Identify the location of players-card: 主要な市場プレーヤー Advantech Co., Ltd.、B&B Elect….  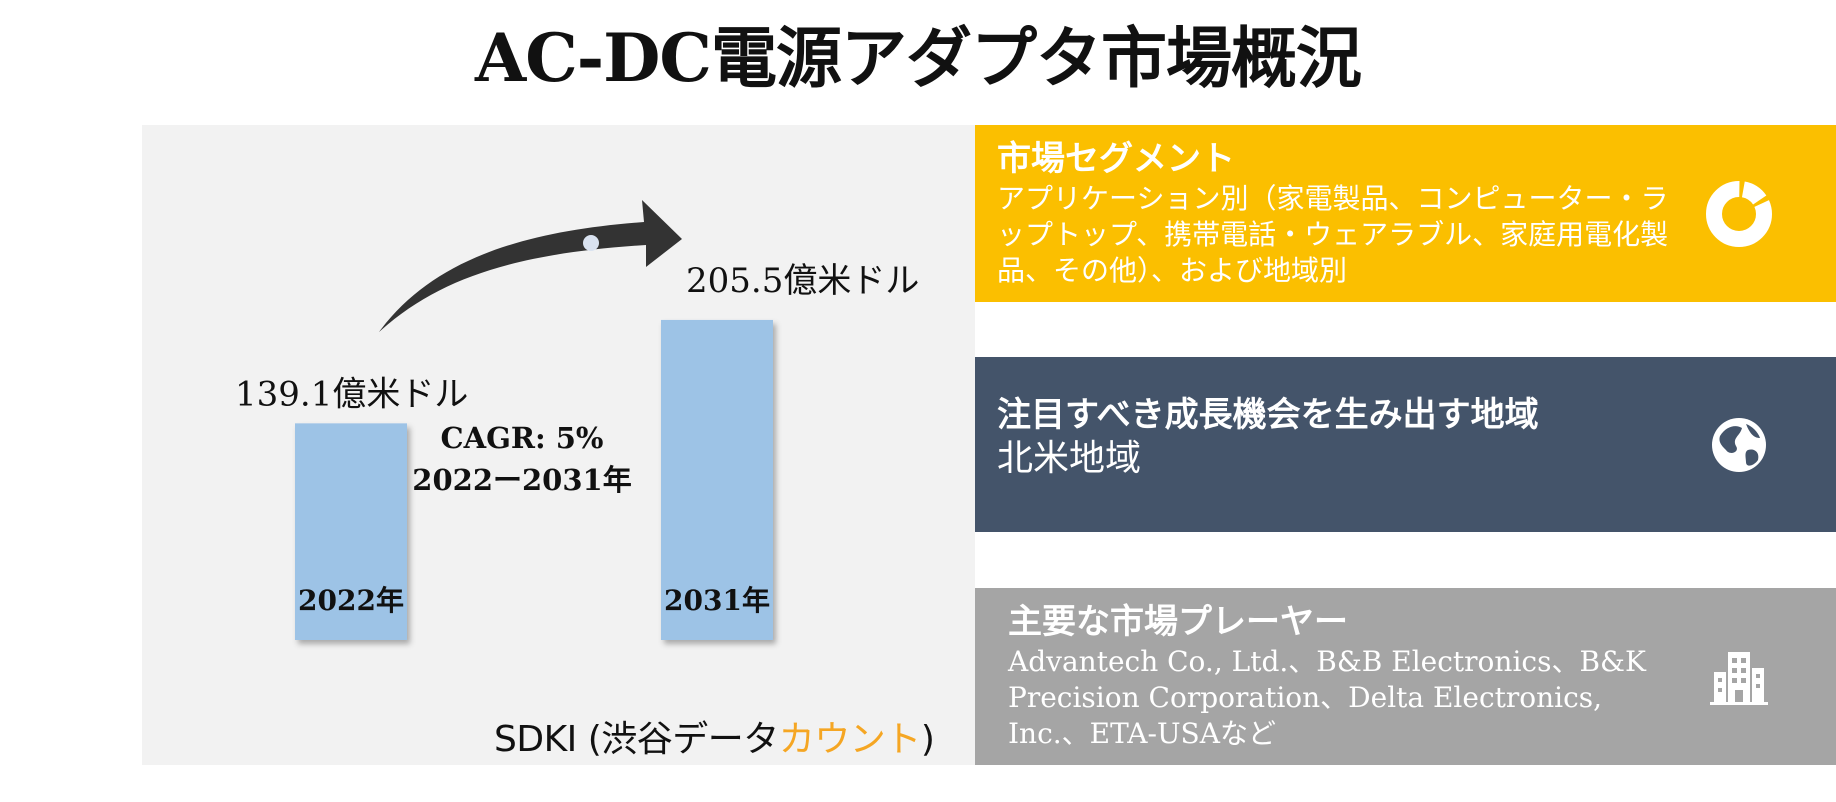
(1405, 676).